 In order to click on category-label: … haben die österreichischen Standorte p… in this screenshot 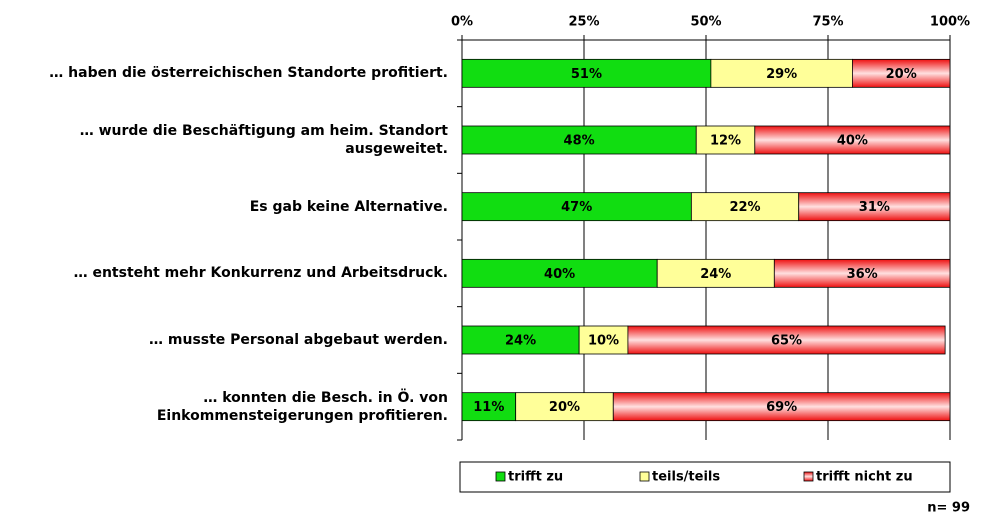, I will do `click(248, 73)`.